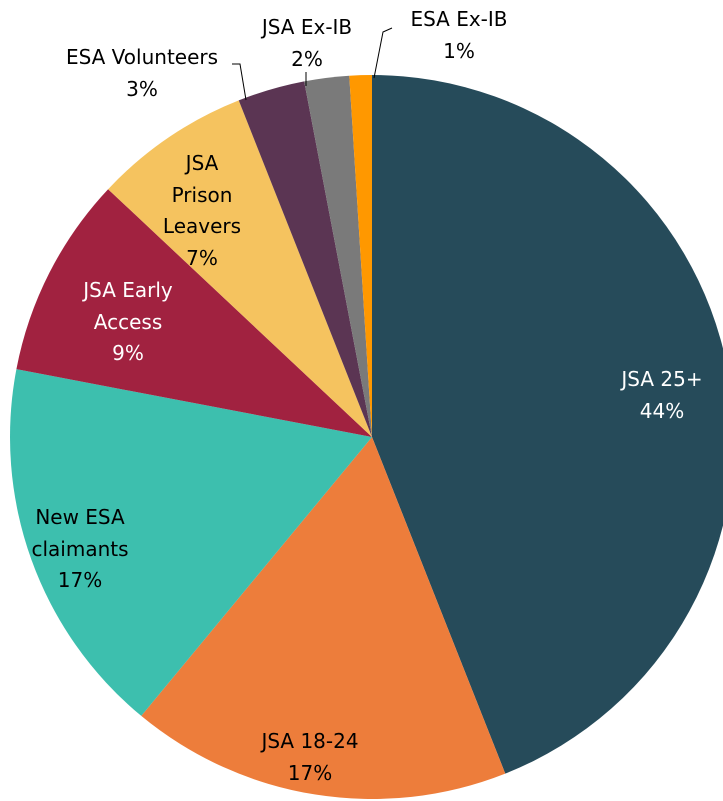 This screenshot has width=723, height=801. What do you see at coordinates (459, 19) in the screenshot?
I see `label-name: ESA Ex-IB` at bounding box center [459, 19].